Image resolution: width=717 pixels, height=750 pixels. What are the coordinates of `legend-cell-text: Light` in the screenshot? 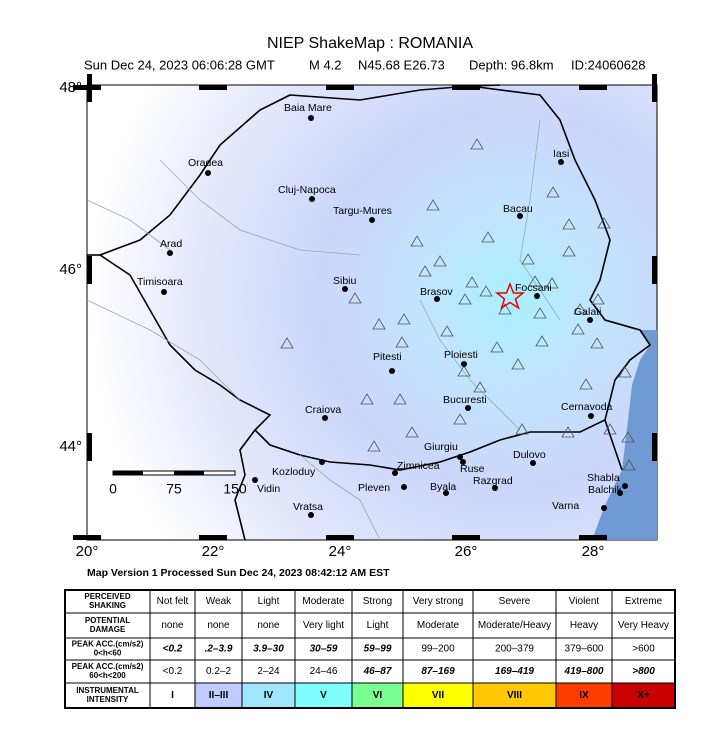 It's located at (378, 625).